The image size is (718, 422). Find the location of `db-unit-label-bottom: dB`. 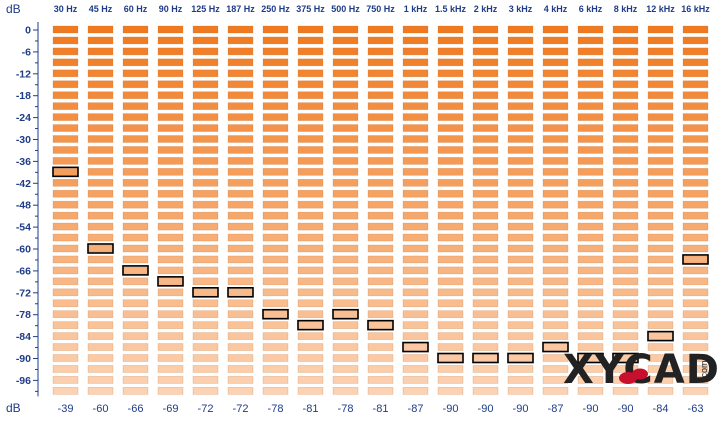

db-unit-label-bottom: dB is located at coordinates (13, 408).